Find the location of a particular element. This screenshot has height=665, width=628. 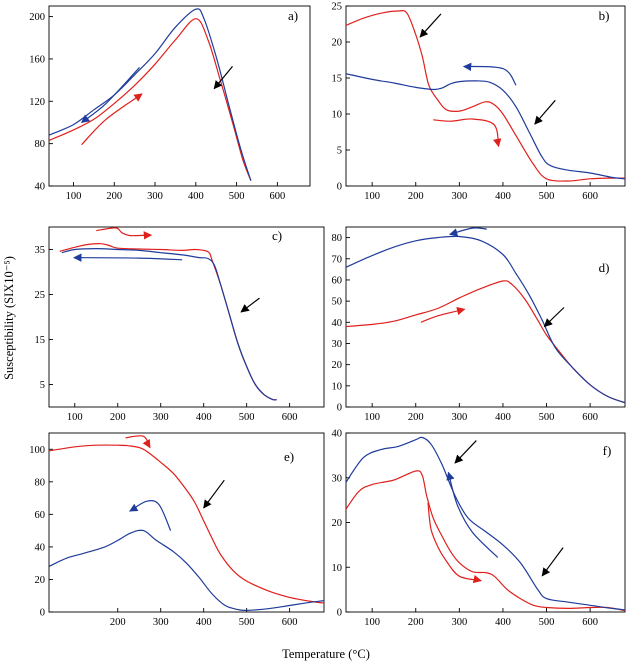

panel-c: 100 200 300 400 500 600 5 15 25 35 c) is located at coordinates (180, 324).